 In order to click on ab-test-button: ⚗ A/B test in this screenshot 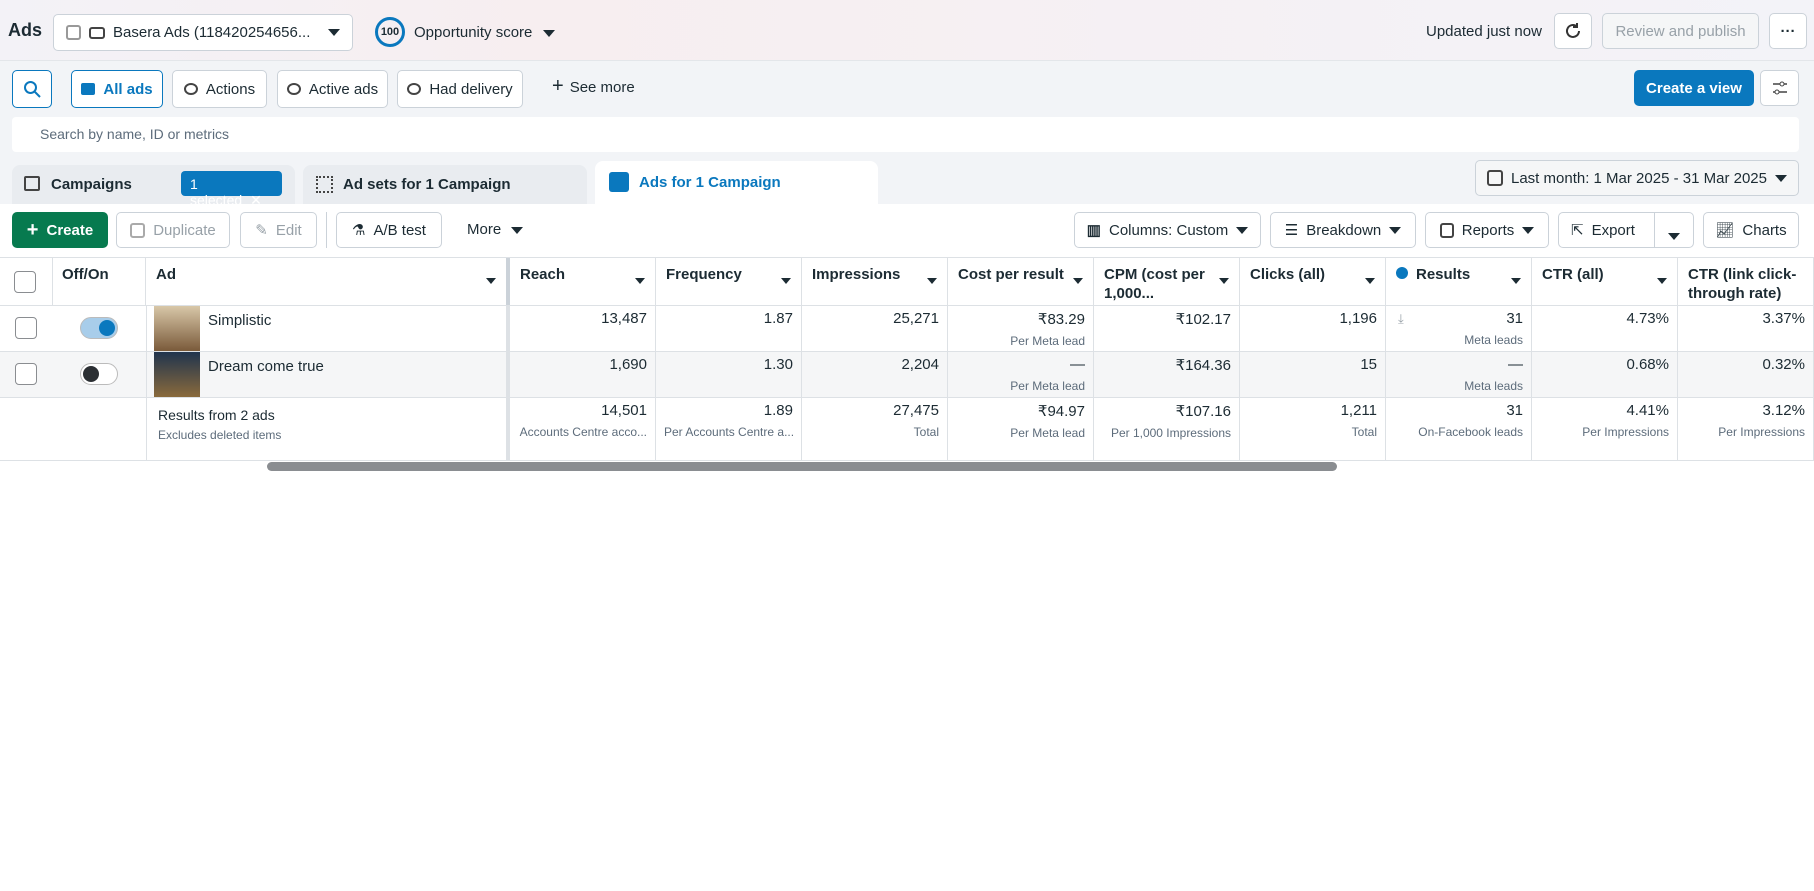, I will do `click(389, 230)`.